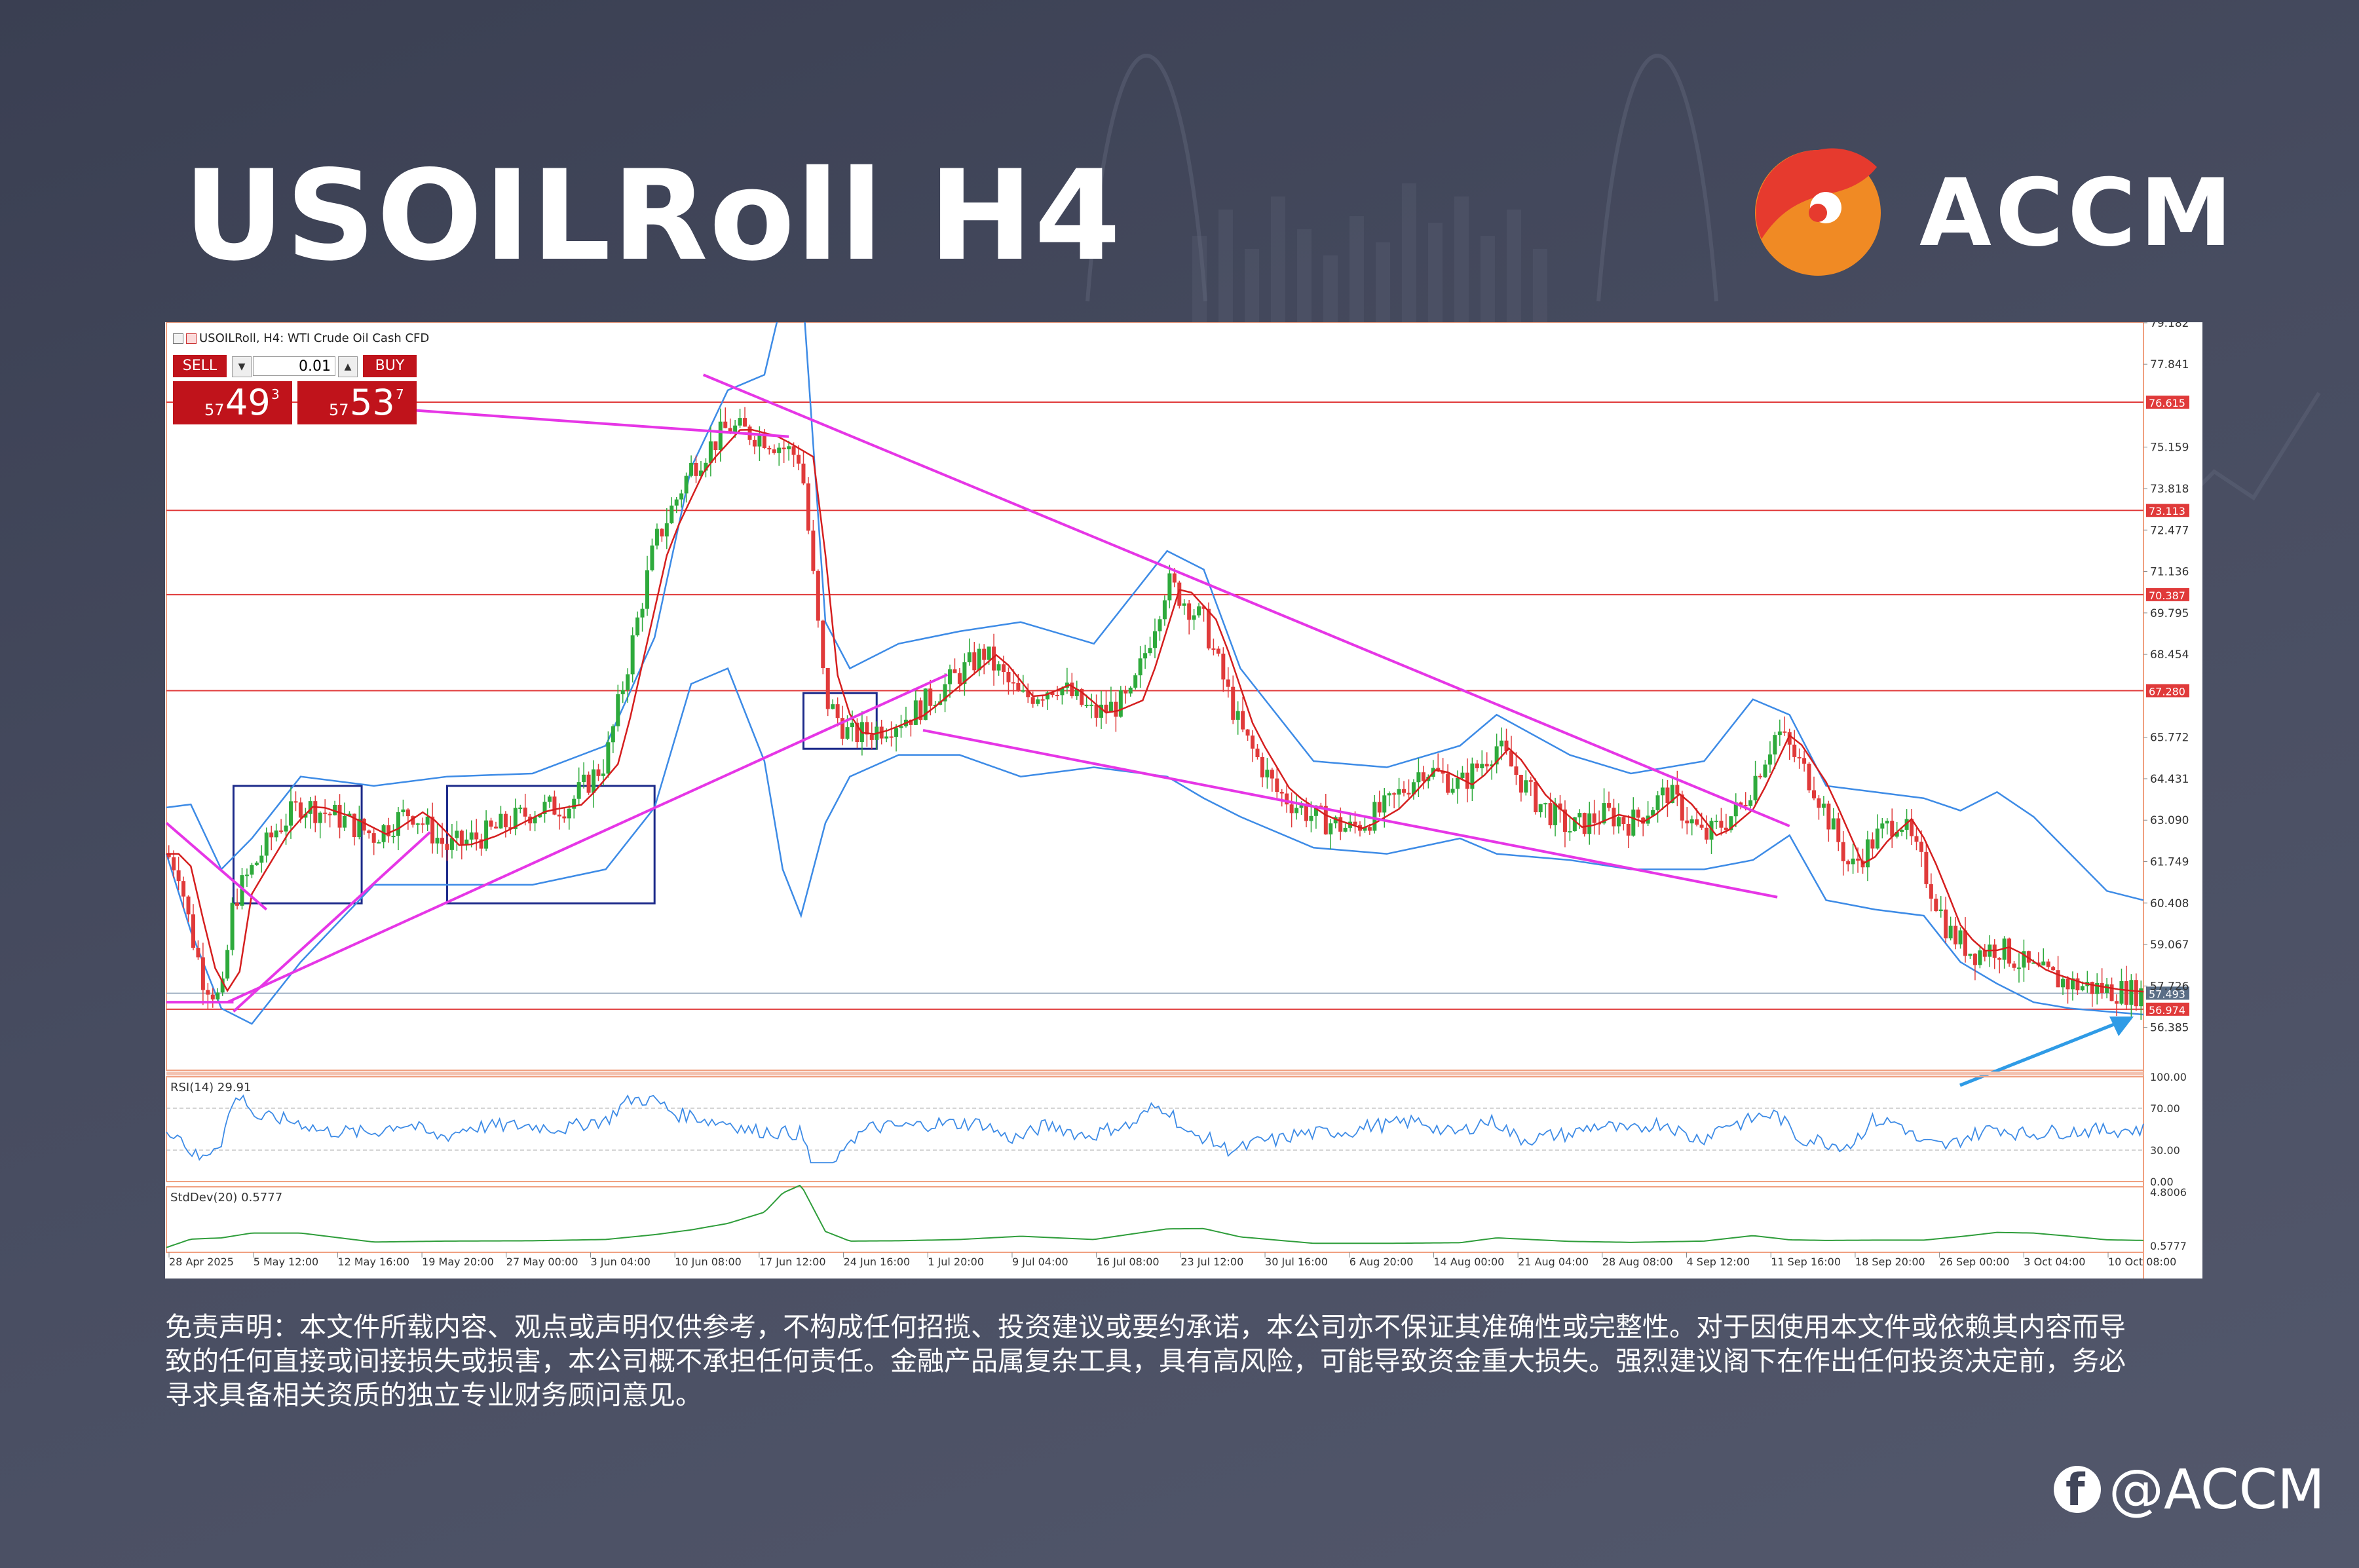 The height and width of the screenshot is (1568, 2359). What do you see at coordinates (2189, 1489) in the screenshot?
I see `social-handle: f @ACCM` at bounding box center [2189, 1489].